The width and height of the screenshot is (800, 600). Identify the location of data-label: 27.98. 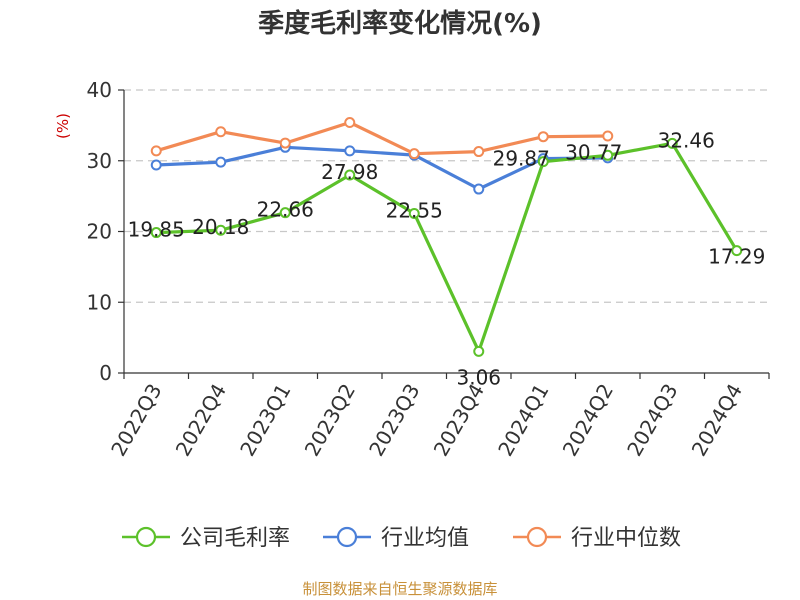
(349, 172).